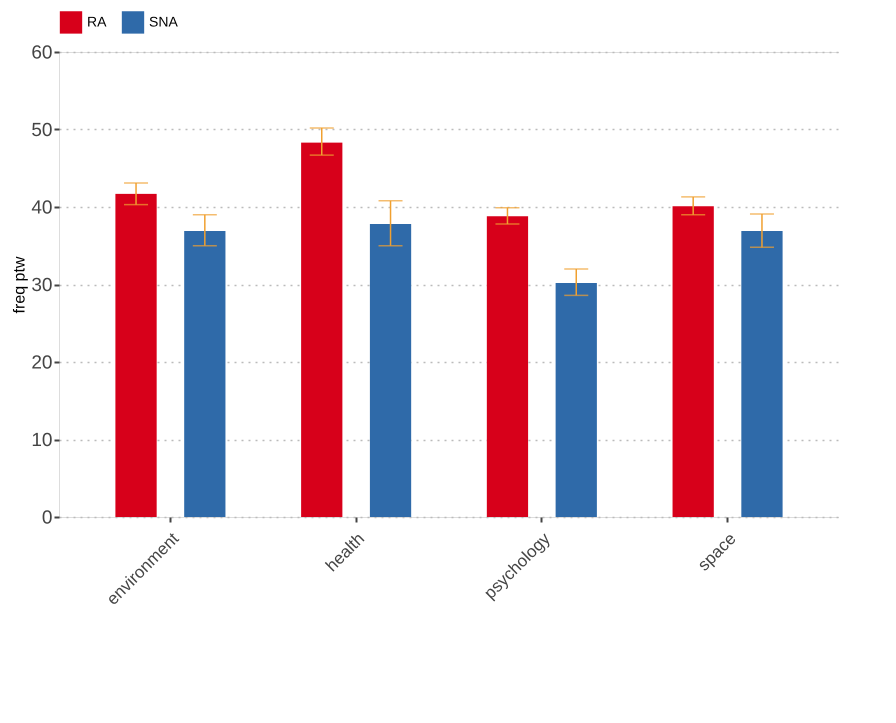 This screenshot has height=723, width=896. Describe the element at coordinates (47, 518) in the screenshot. I see `y-tick-label: 0` at that location.